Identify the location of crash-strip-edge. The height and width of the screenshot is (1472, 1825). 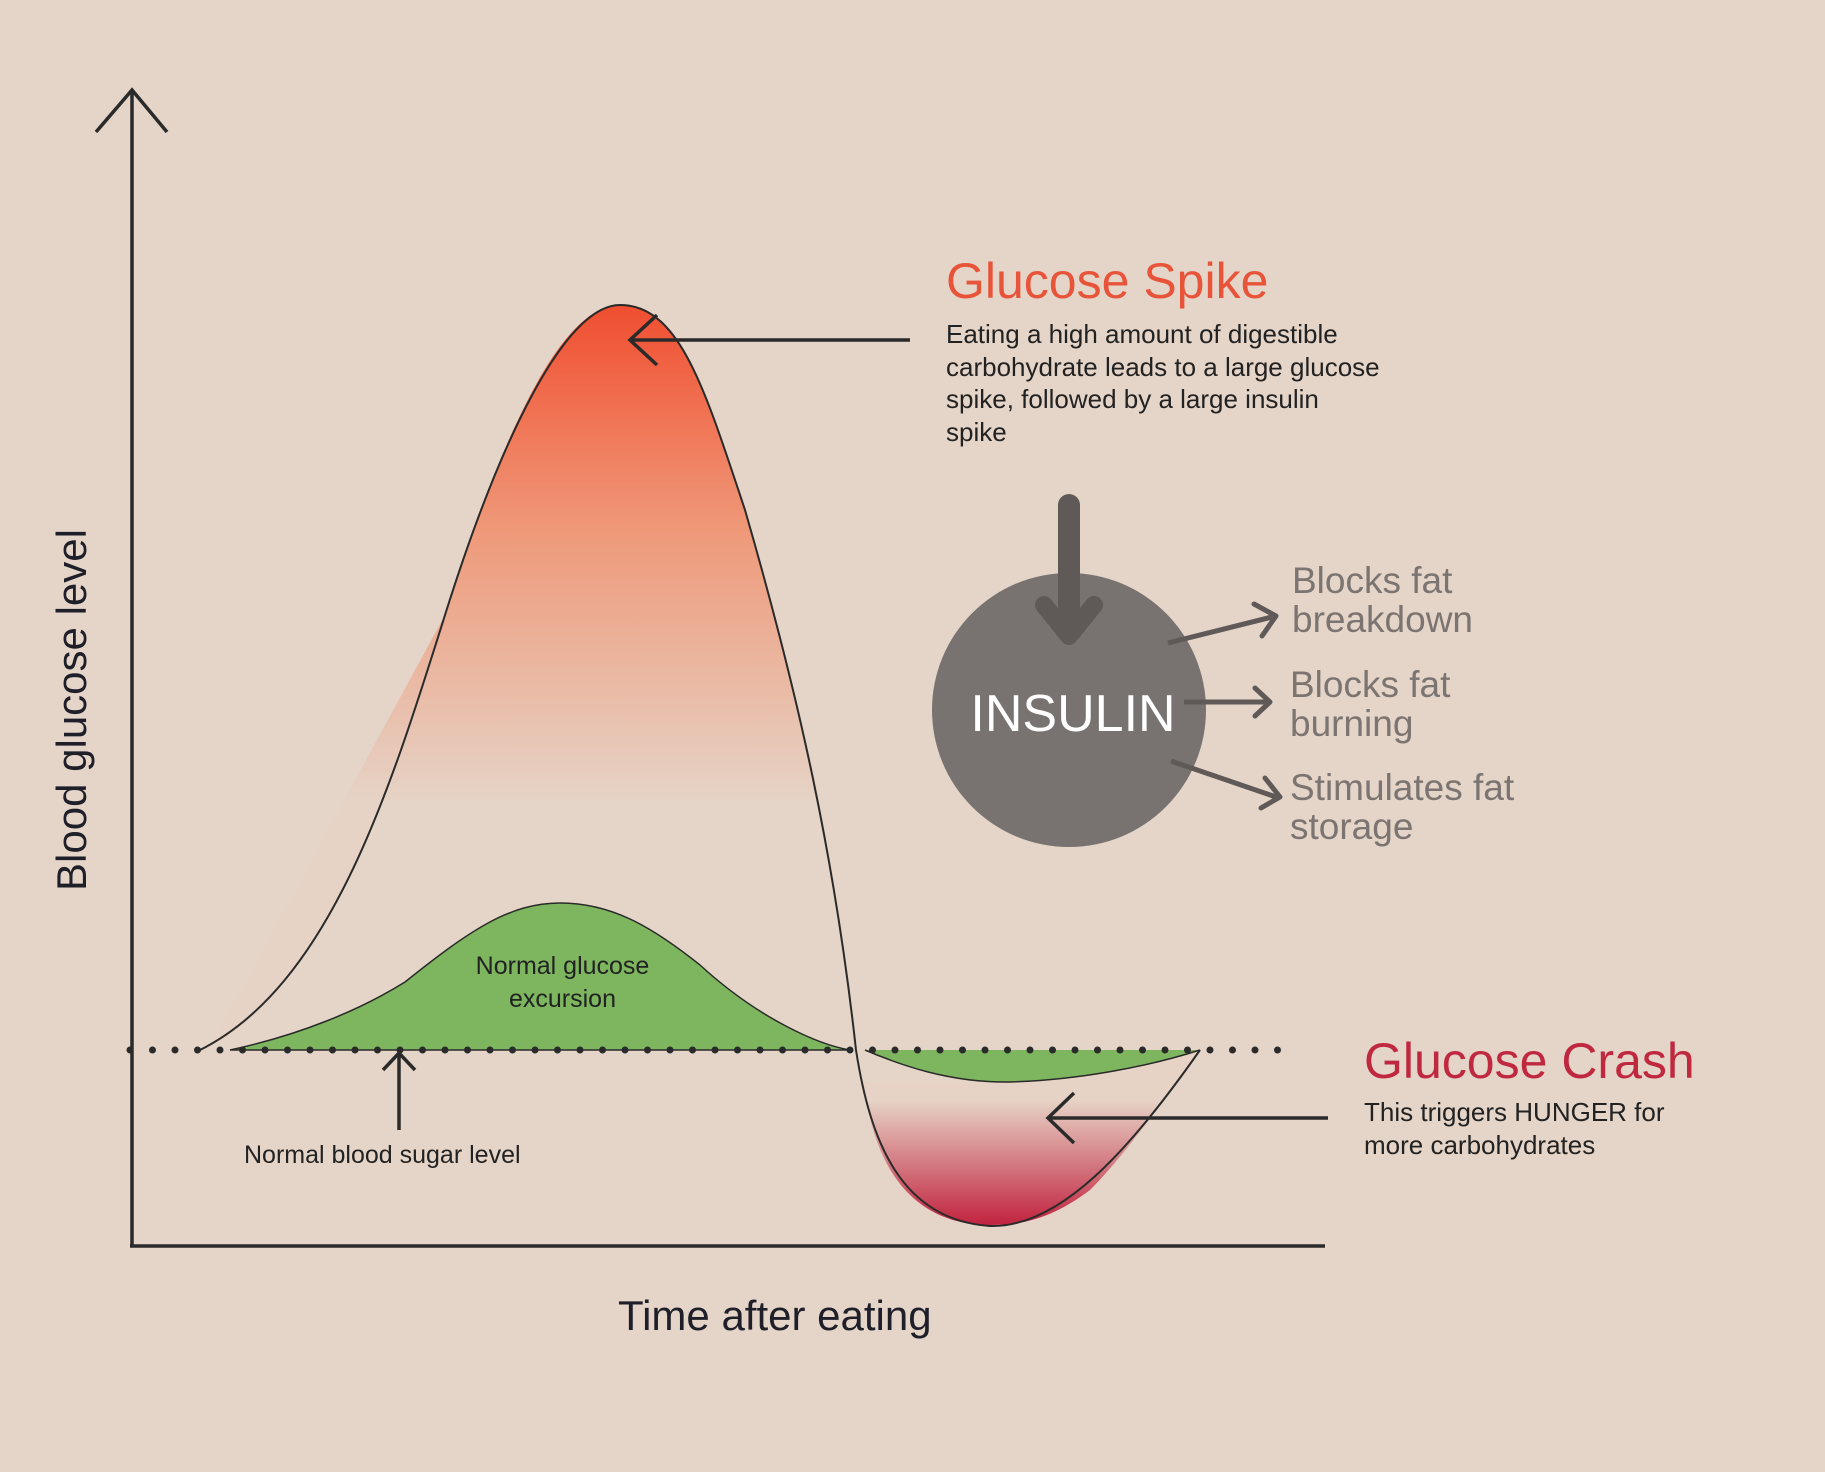
(1032, 1066).